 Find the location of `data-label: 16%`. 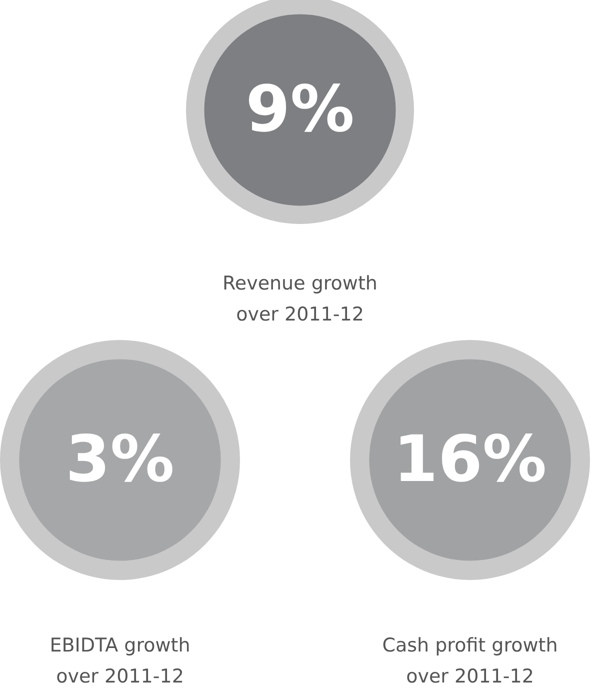

data-label: 16% is located at coordinates (470, 460).